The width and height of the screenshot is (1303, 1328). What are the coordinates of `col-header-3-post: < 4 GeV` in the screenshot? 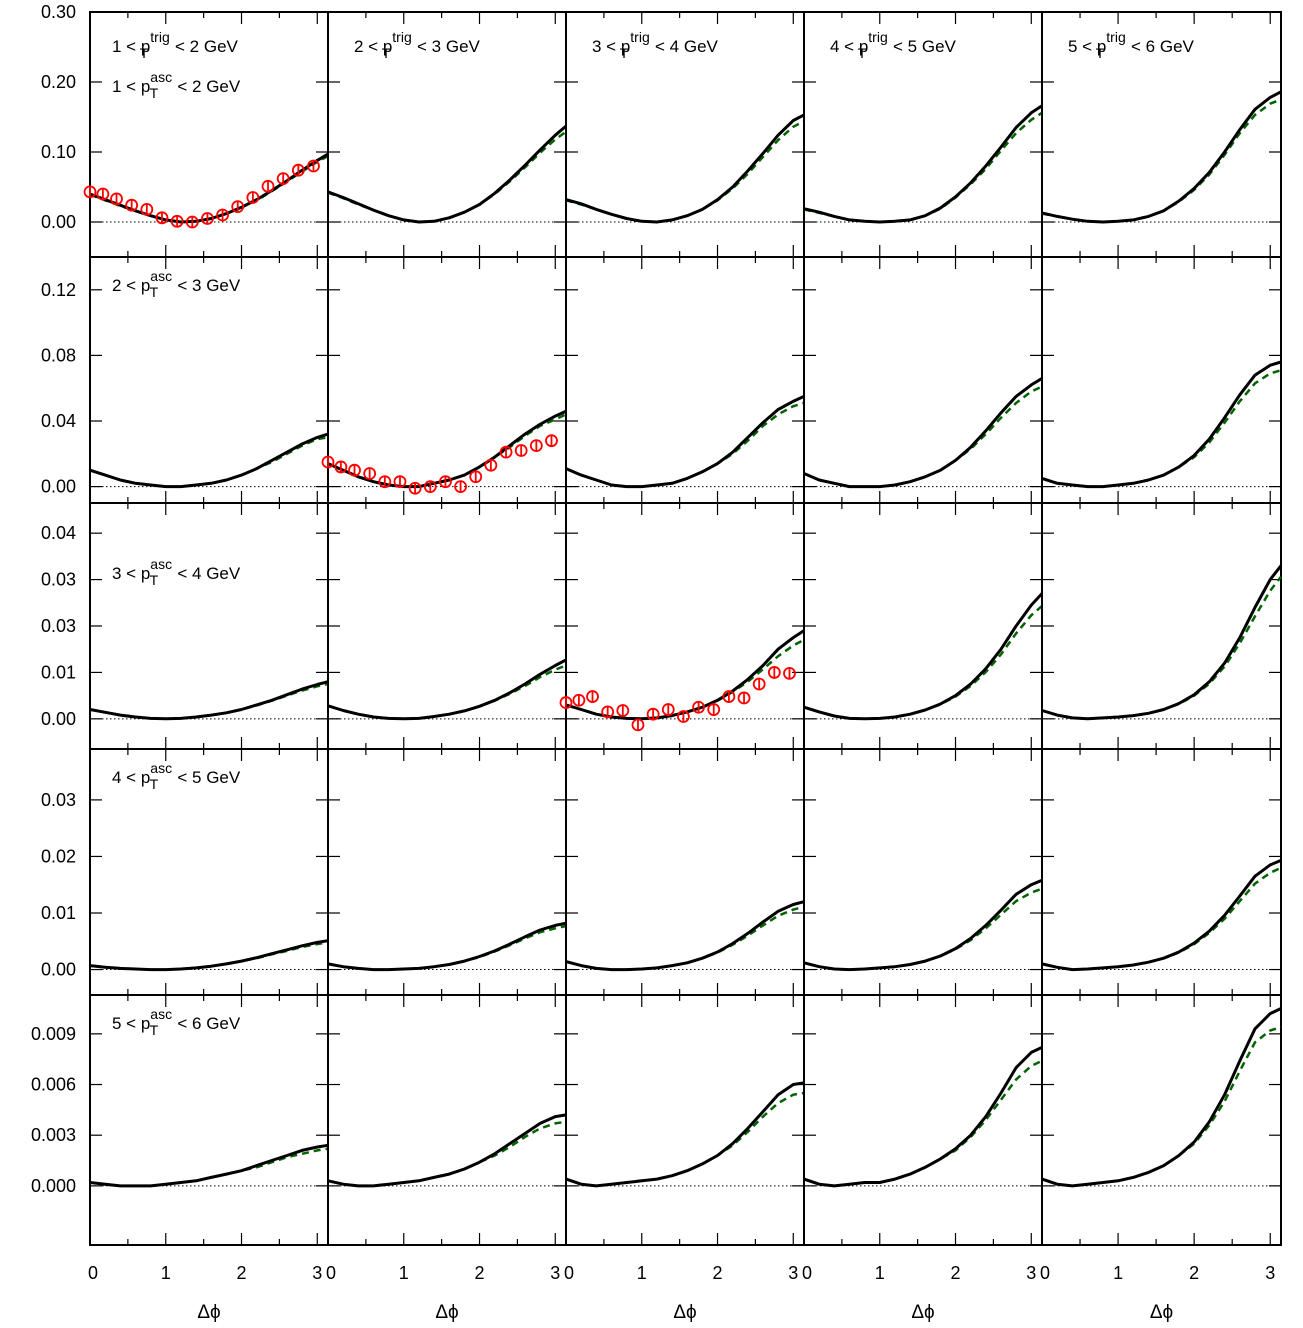 It's located at (684, 46).